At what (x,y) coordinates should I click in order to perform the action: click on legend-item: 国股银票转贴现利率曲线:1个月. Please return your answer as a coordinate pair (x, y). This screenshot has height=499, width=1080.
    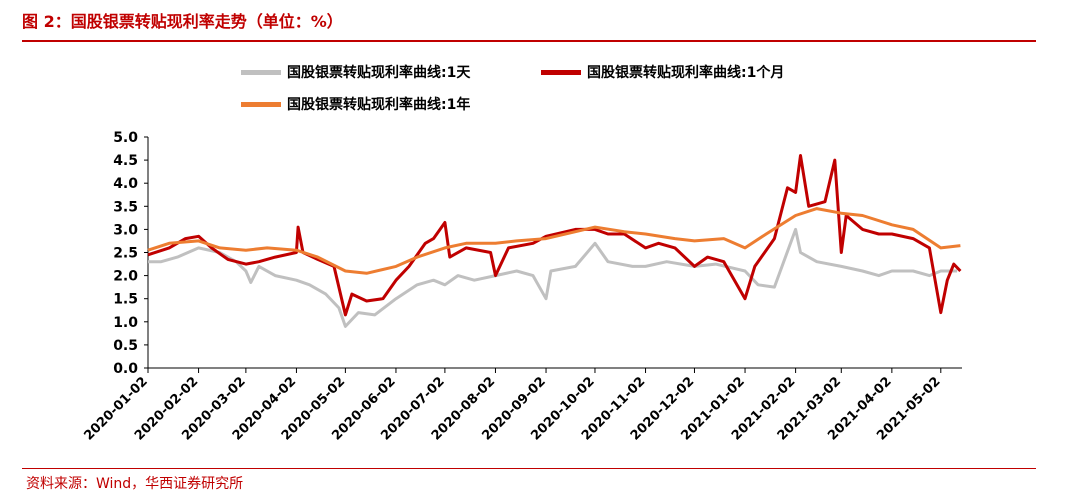
    Looking at the image, I should click on (662, 72).